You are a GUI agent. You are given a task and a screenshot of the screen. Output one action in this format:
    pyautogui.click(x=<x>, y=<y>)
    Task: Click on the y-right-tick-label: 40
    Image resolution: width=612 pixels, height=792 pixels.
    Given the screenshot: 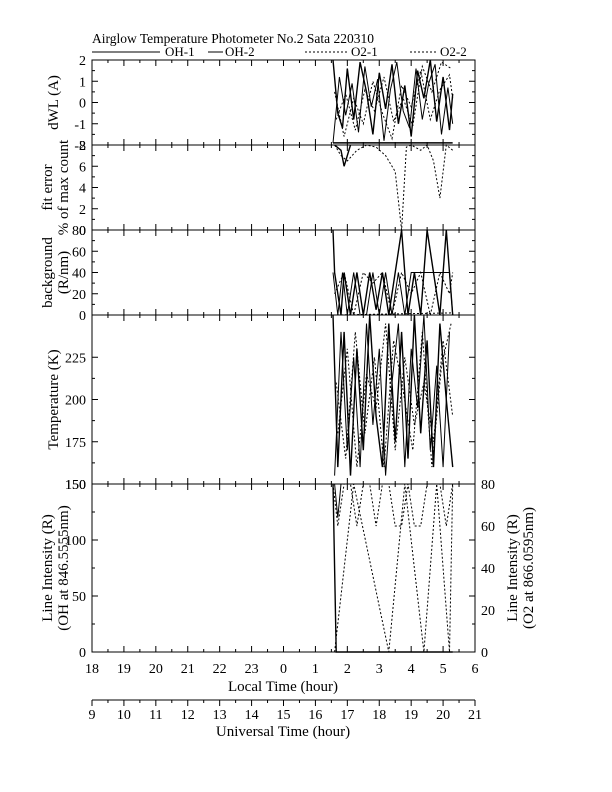 What is the action you would take?
    pyautogui.click(x=488, y=569)
    